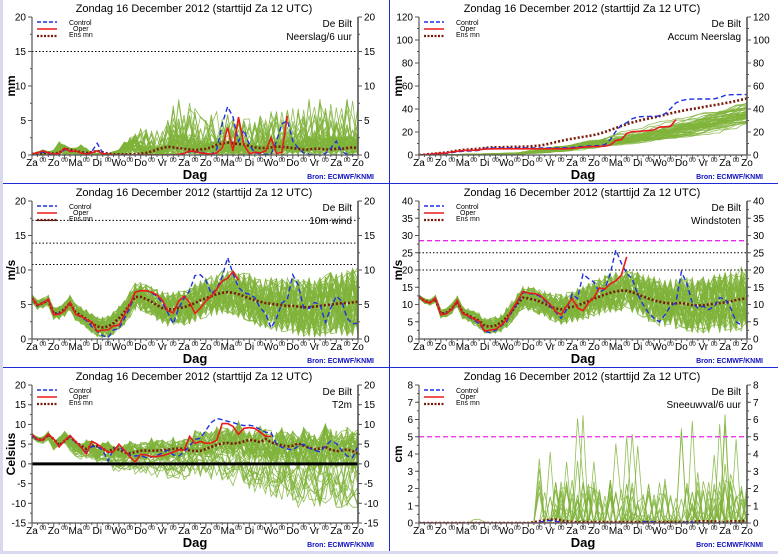  Describe the element at coordinates (410, 489) in the screenshot. I see `y-tick-label-left: 2` at that location.